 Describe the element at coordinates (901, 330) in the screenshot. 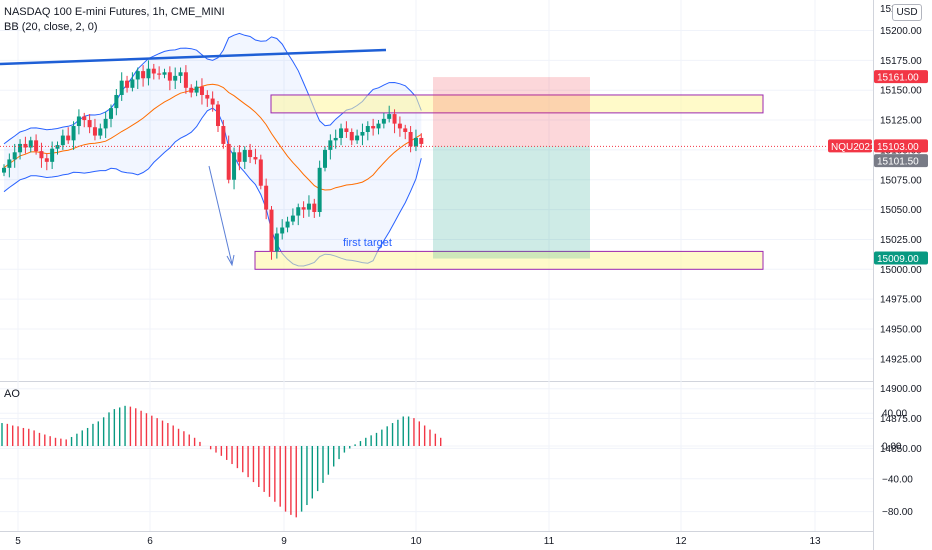

I see `y-tick-label: 14950.00` at that location.